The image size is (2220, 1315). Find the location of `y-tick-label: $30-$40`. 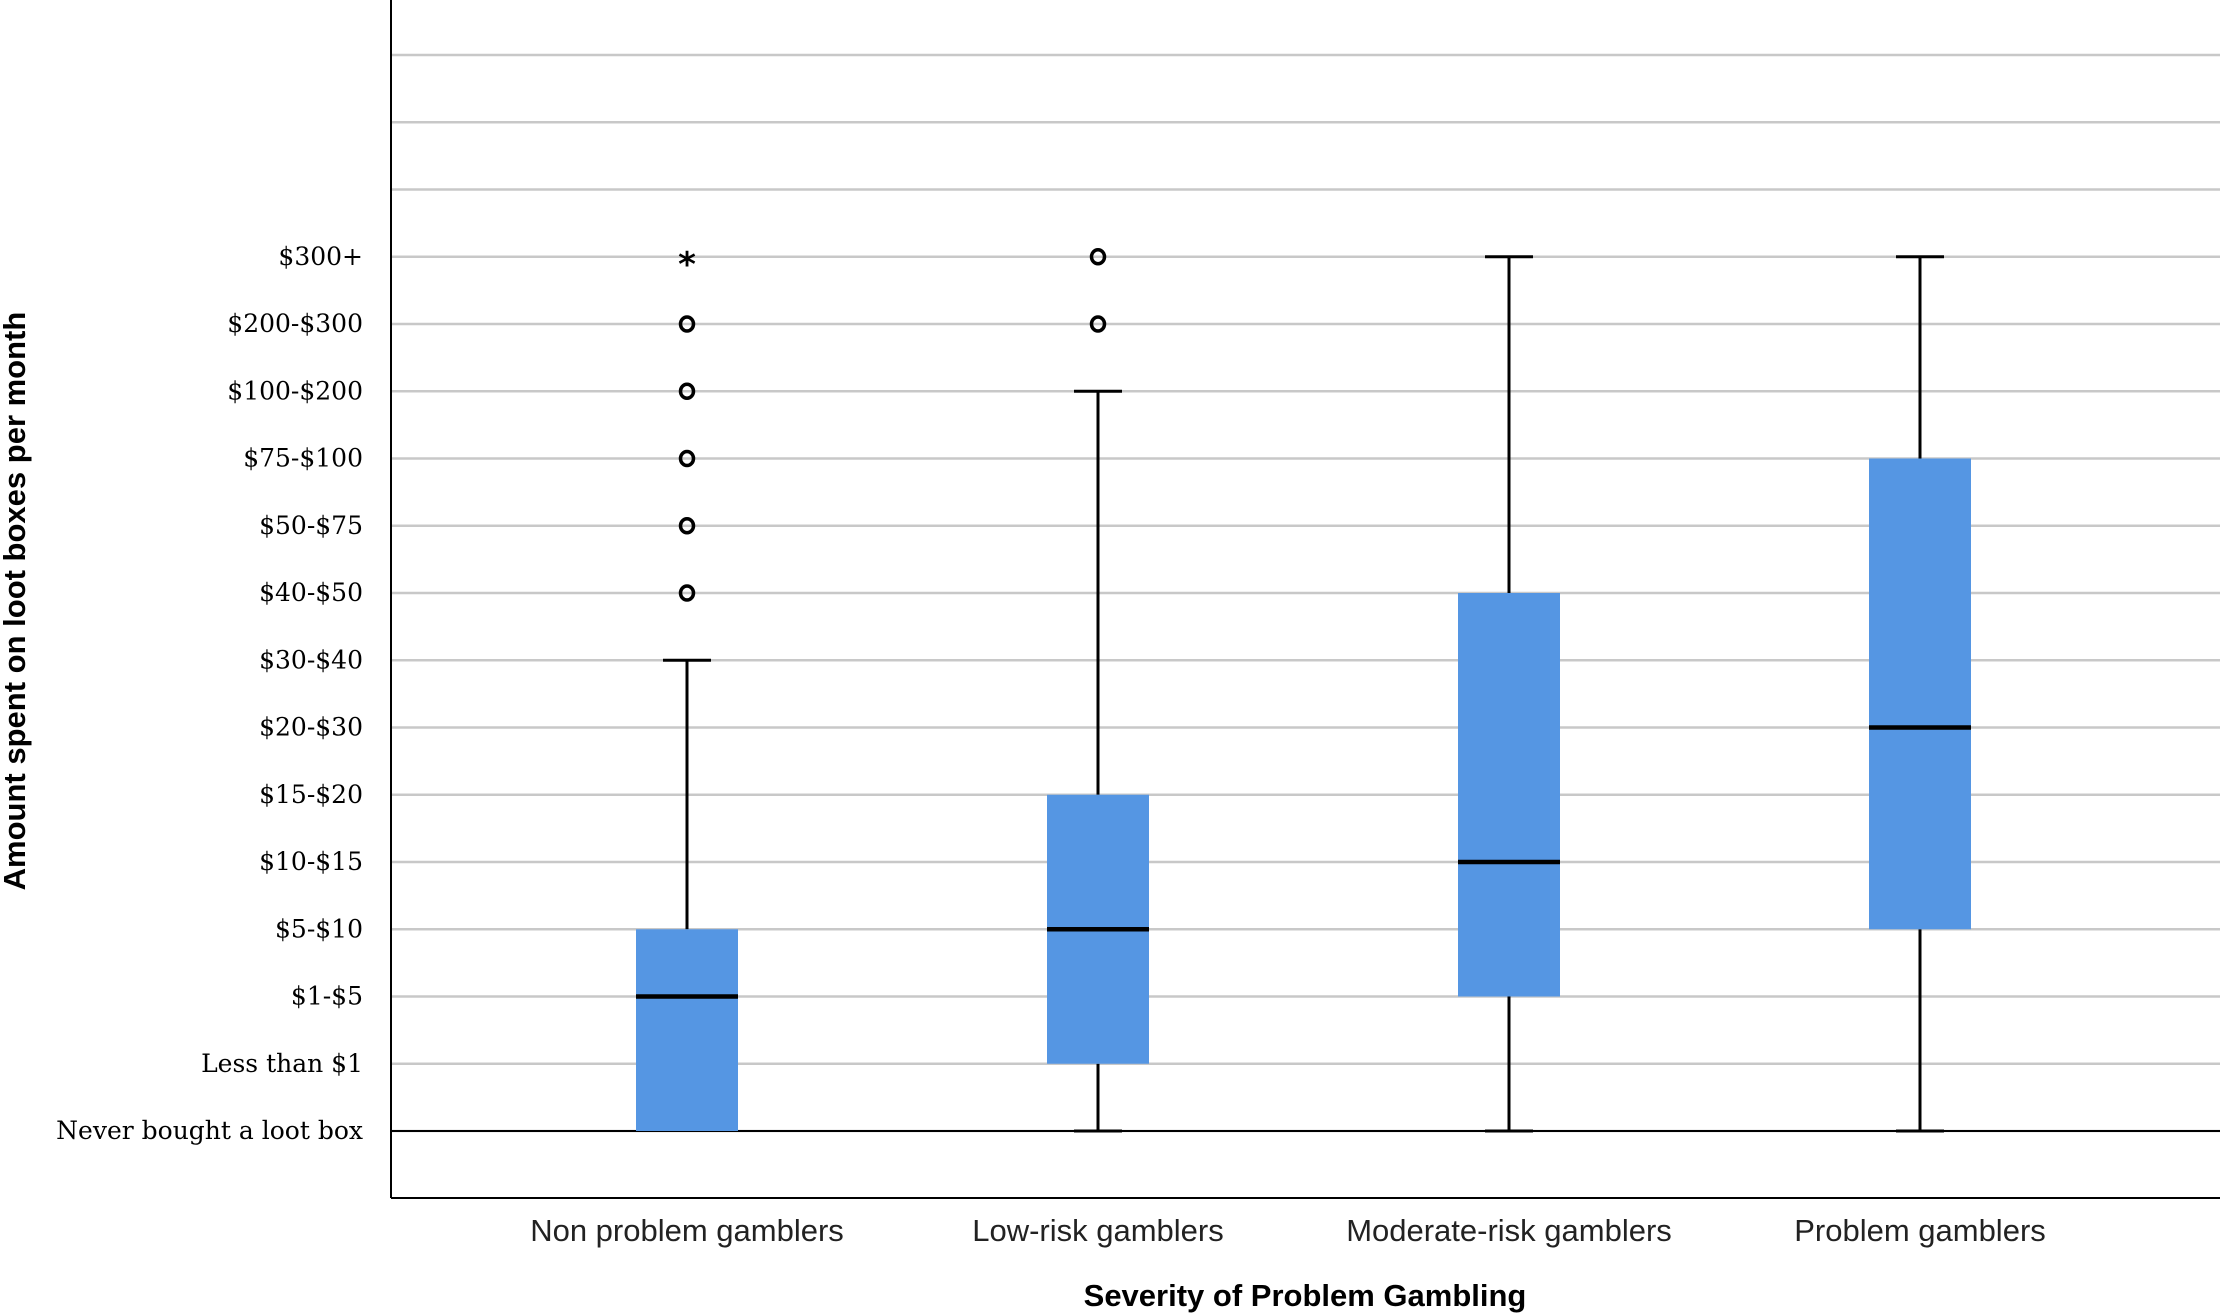

y-tick-label: $30-$40 is located at coordinates (311, 659).